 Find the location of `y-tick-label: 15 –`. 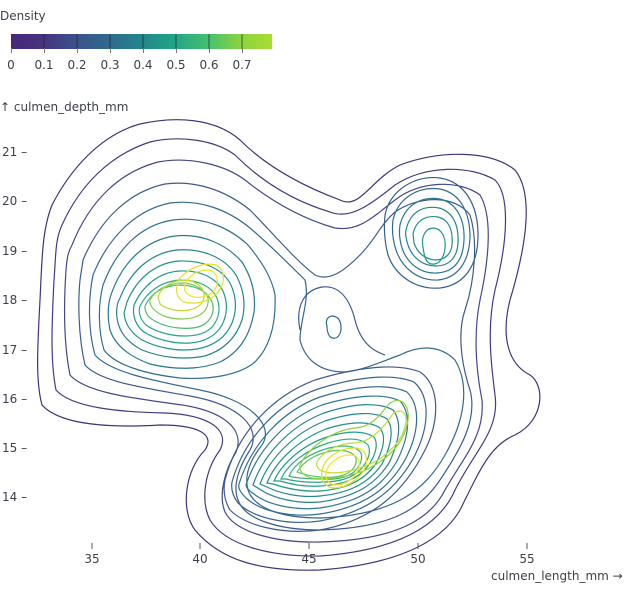

y-tick-label: 15 – is located at coordinates (15, 448).